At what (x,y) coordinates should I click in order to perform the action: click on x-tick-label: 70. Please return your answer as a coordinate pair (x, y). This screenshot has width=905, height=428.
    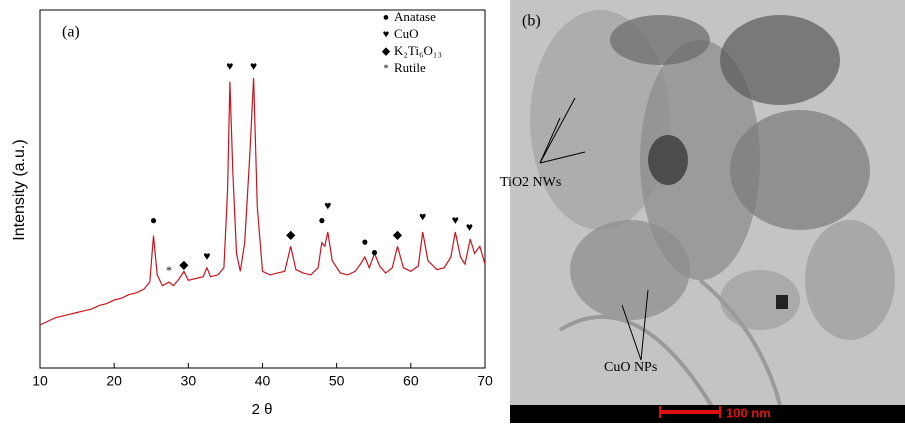
    Looking at the image, I should click on (485, 381).